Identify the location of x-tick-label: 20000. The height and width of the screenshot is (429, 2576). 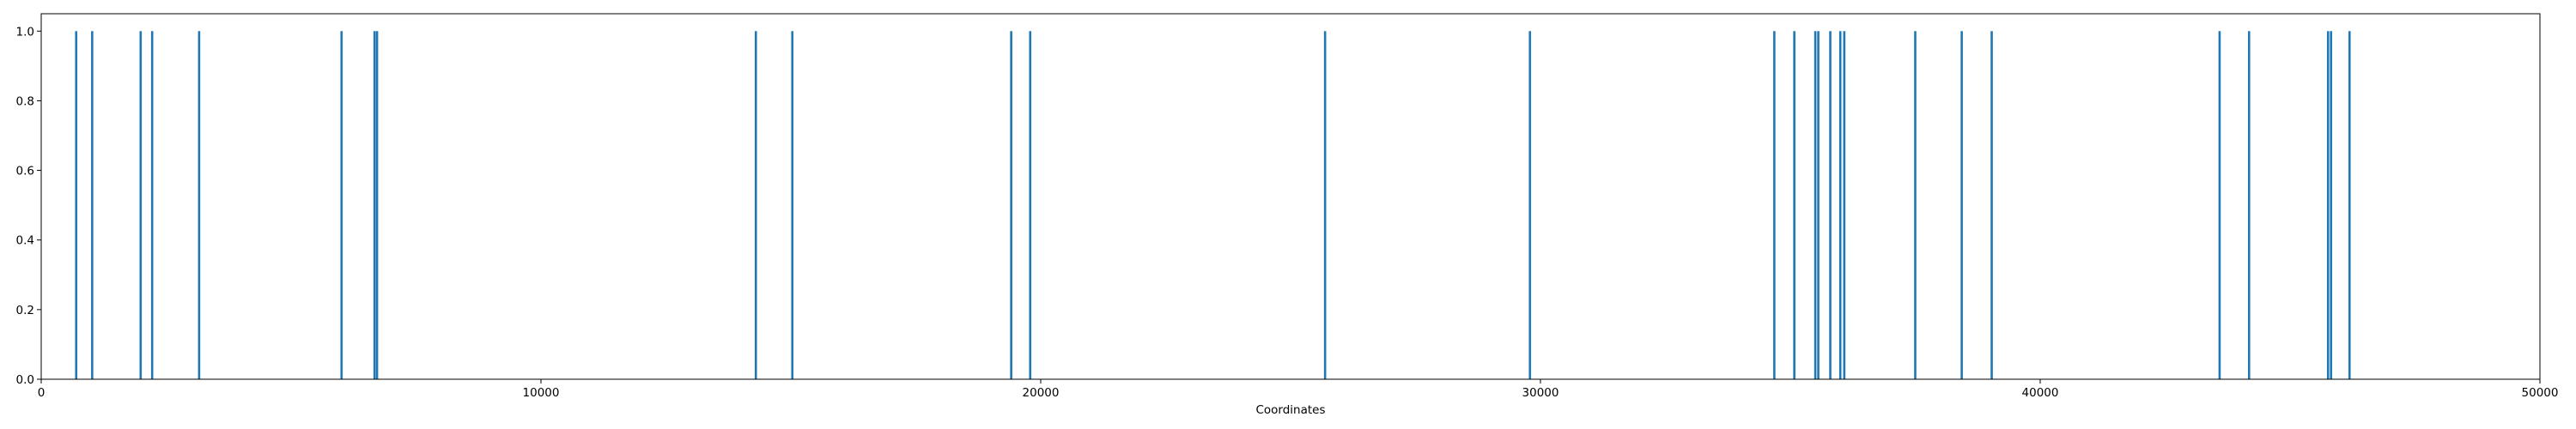
(1041, 393).